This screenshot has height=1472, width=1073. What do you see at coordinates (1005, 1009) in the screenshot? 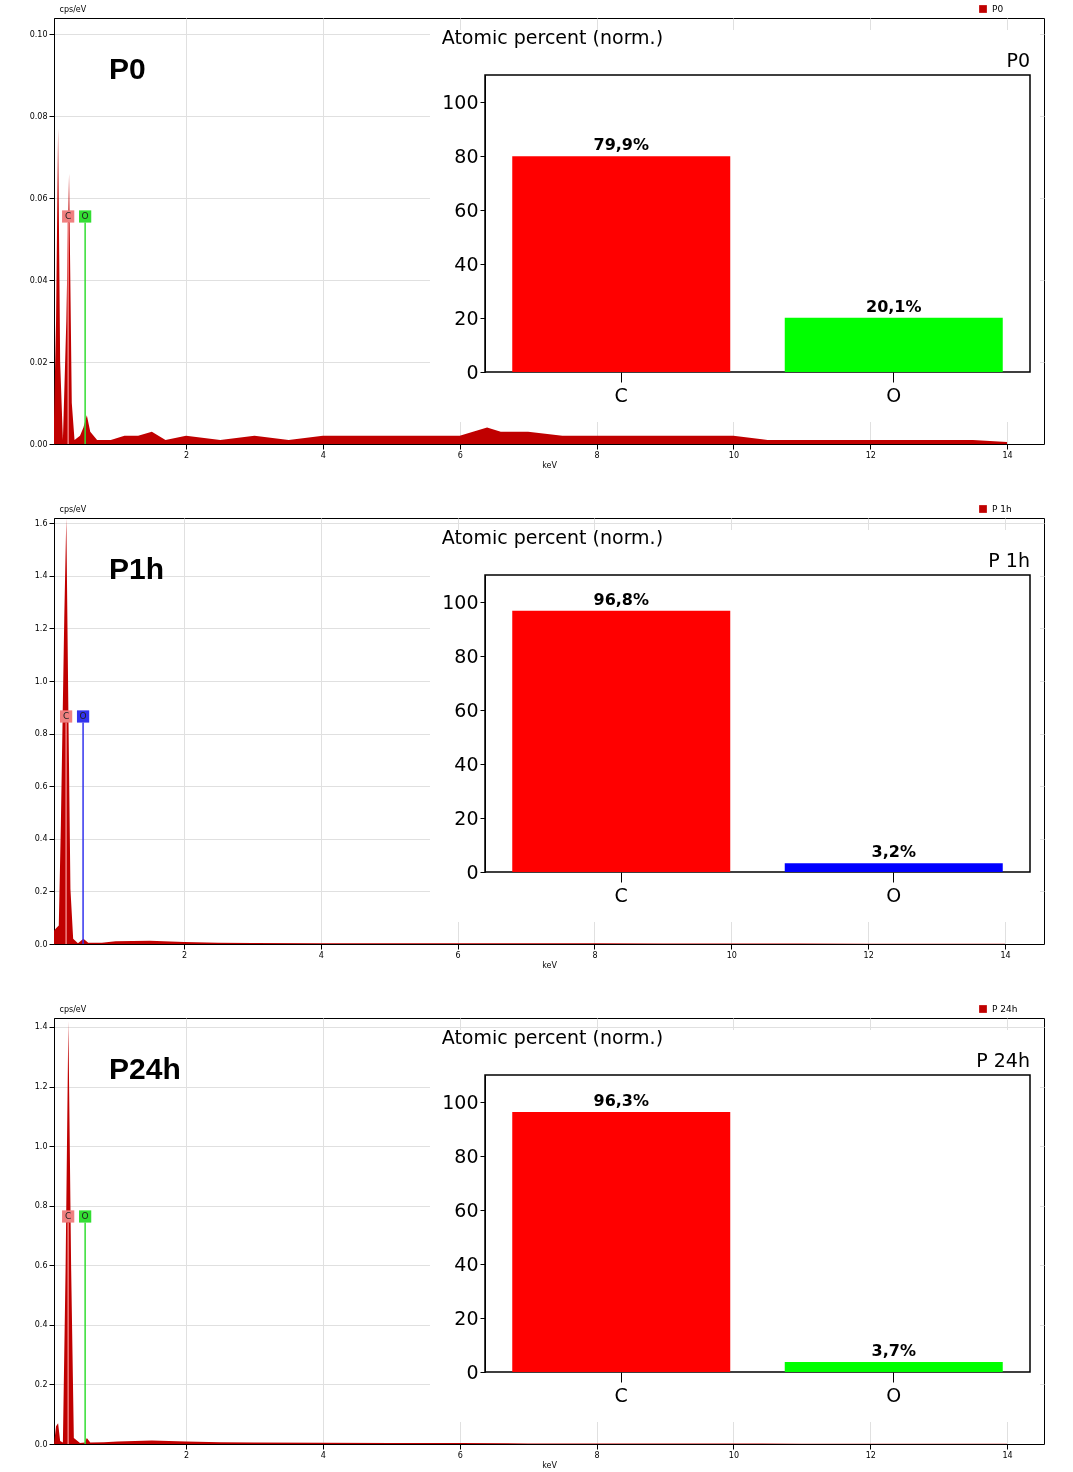
I see `legend-label: P 24h` at bounding box center [1005, 1009].